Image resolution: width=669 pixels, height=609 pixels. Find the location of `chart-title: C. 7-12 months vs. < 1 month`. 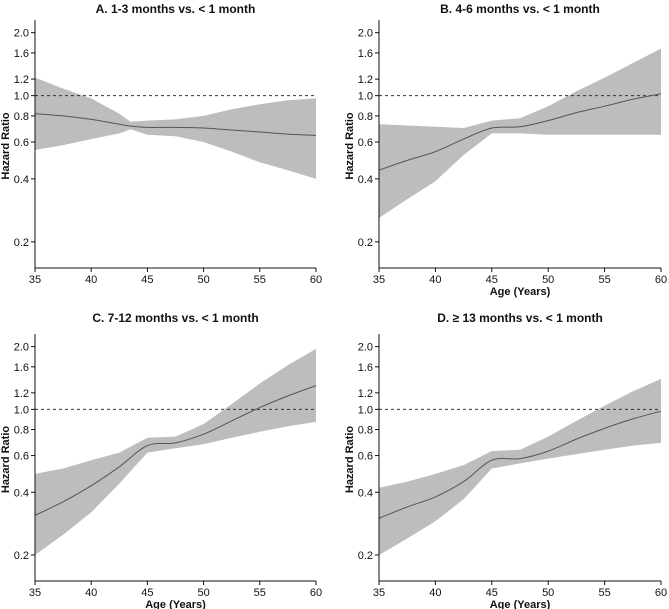

chart-title: C. 7-12 months vs. < 1 month is located at coordinates (175, 318).